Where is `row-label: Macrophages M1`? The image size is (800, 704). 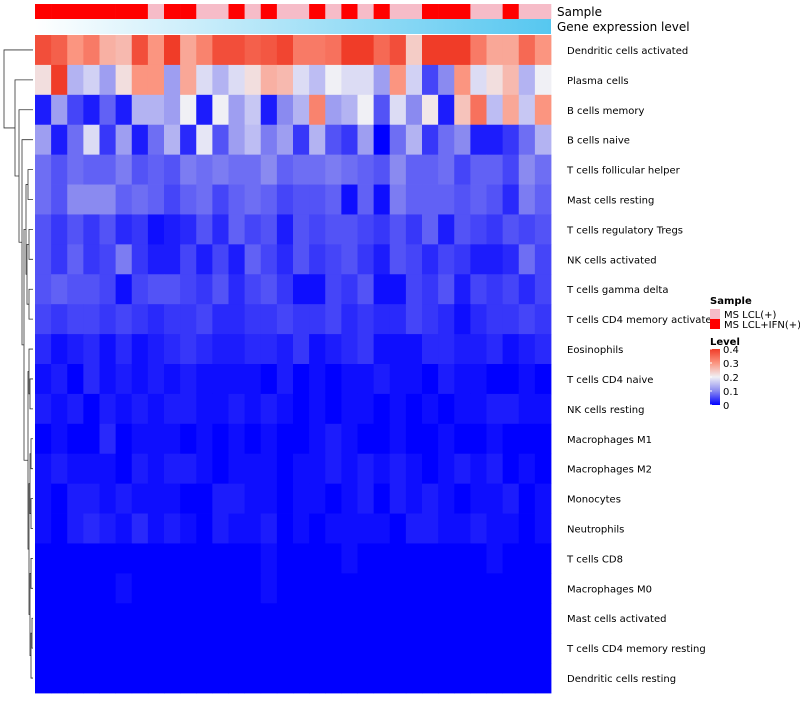
row-label: Macrophages M1 is located at coordinates (609, 440).